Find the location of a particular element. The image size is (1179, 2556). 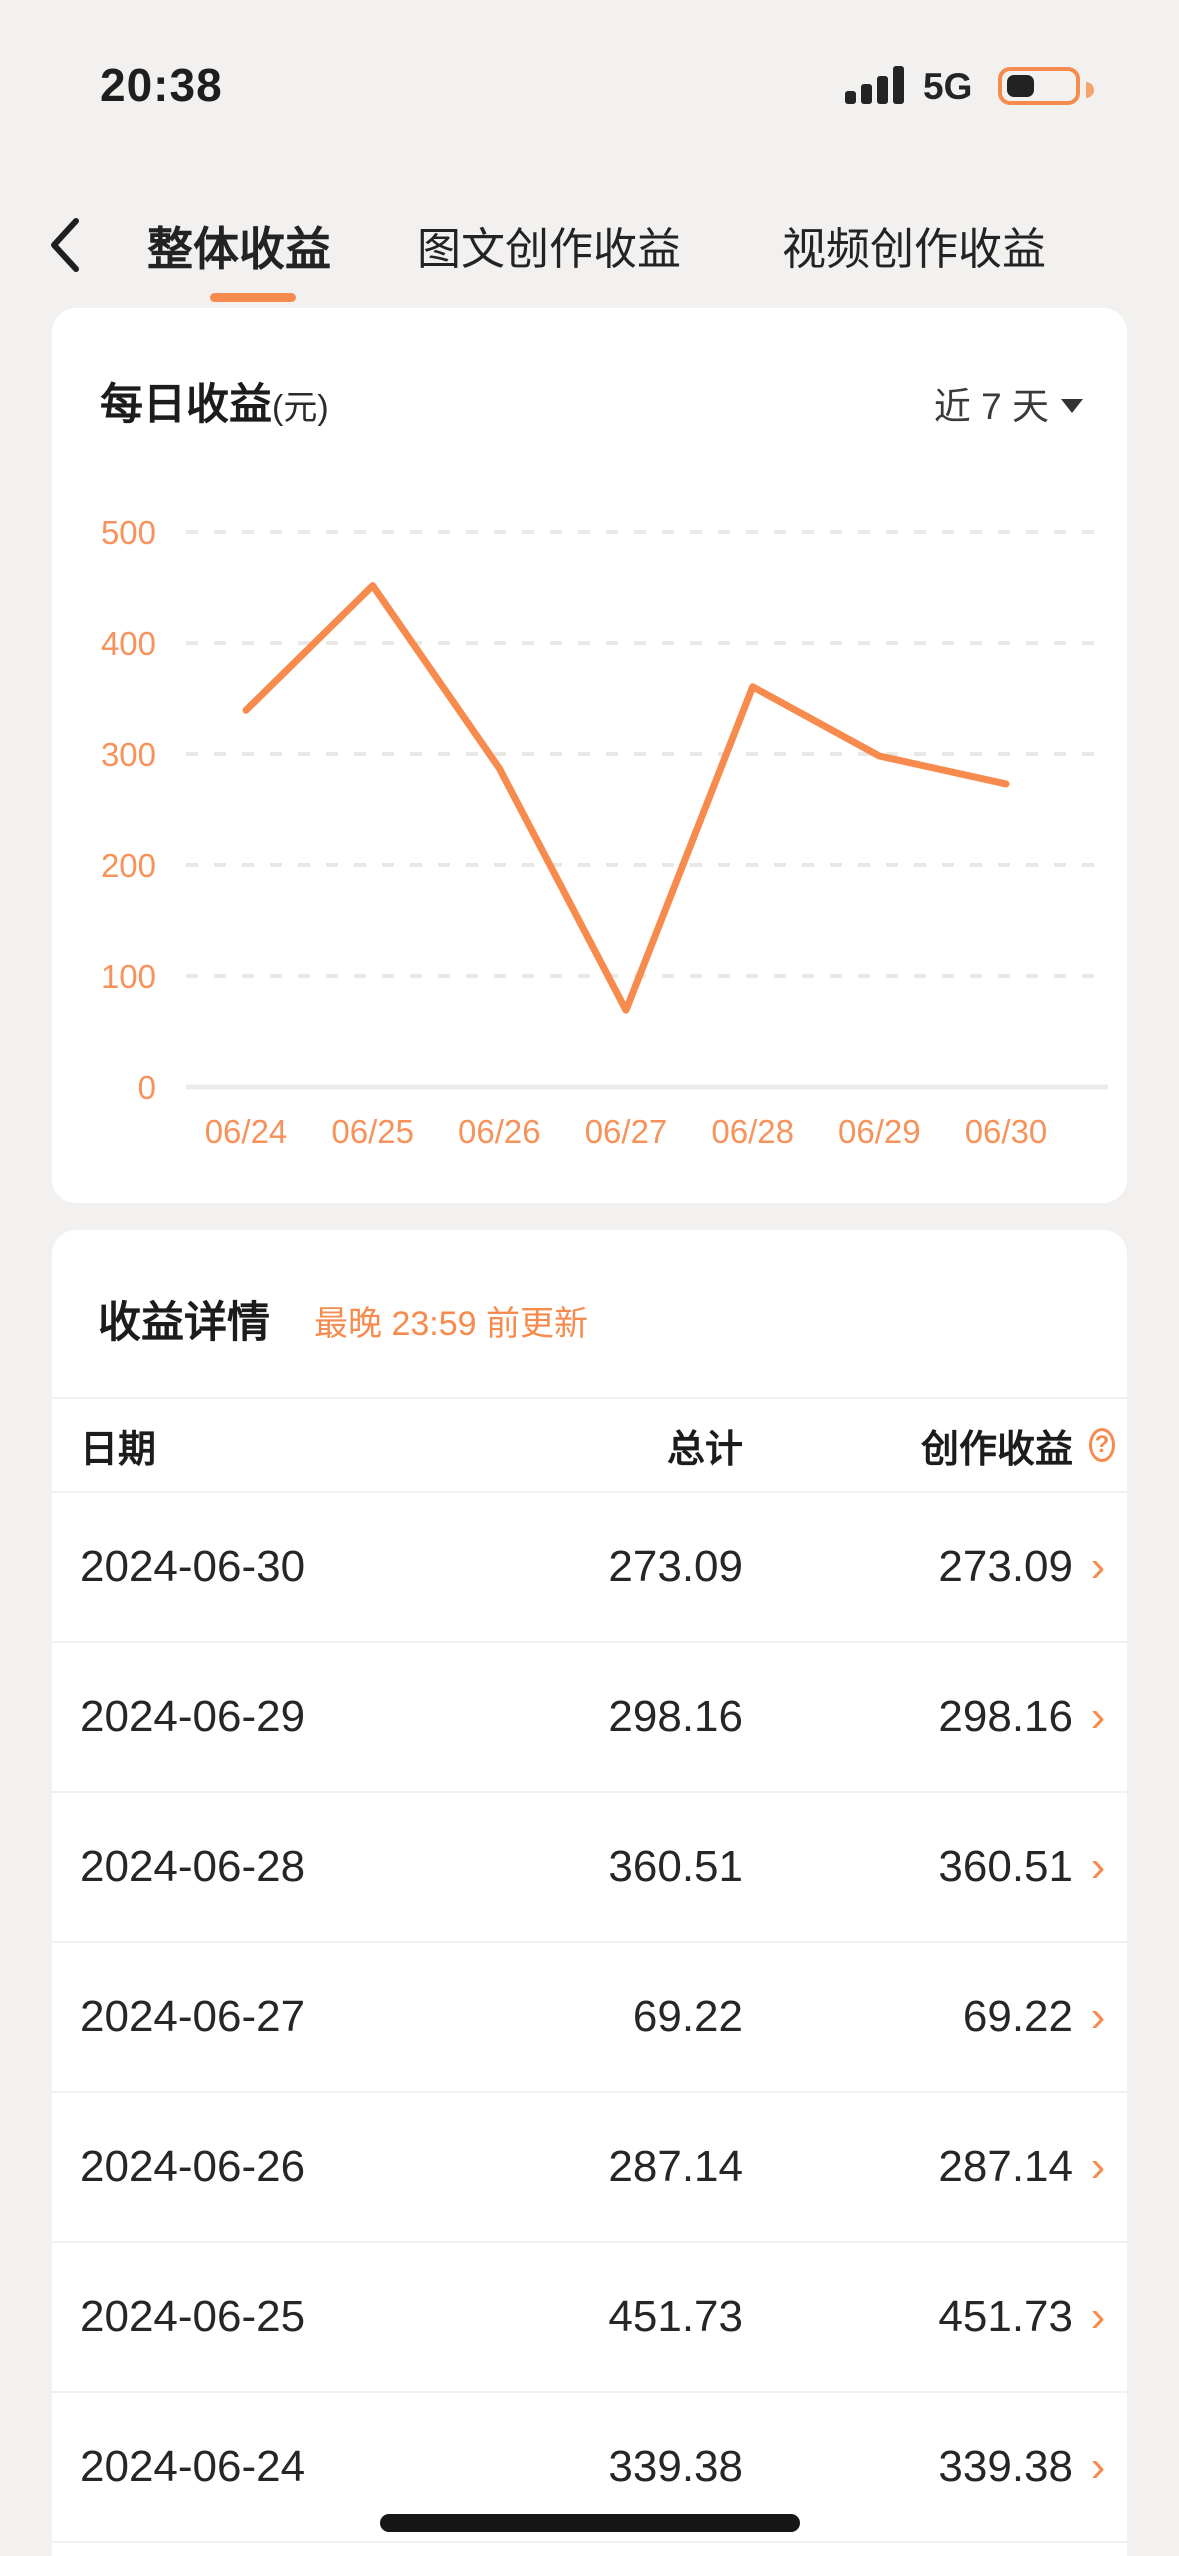

date-range-selector: 近 7 天 is located at coordinates (1008, 403).